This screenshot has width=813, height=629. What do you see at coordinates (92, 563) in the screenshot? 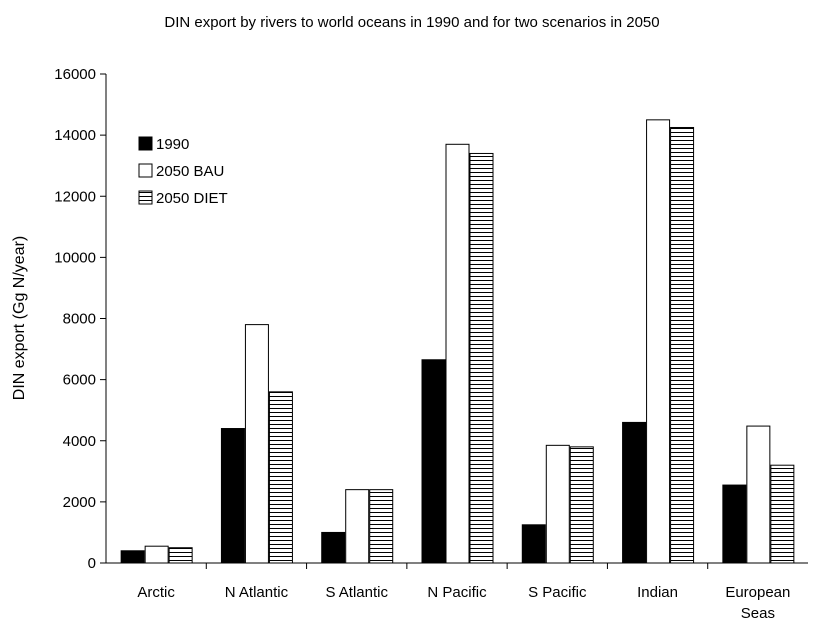
I see `y-tick-label: 0` at bounding box center [92, 563].